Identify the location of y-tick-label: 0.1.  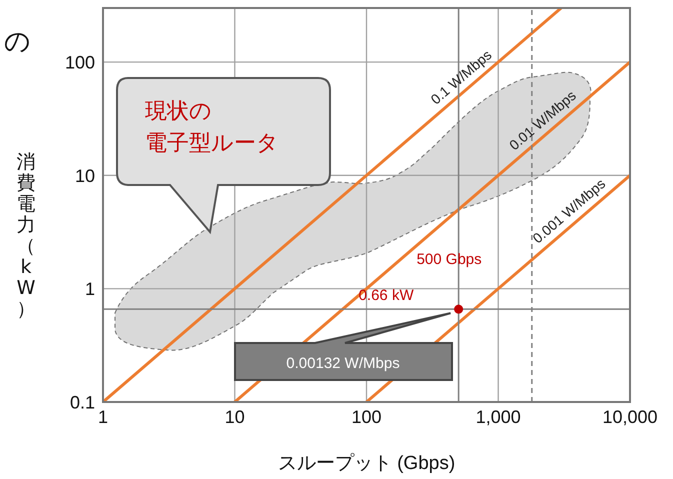
(82, 402).